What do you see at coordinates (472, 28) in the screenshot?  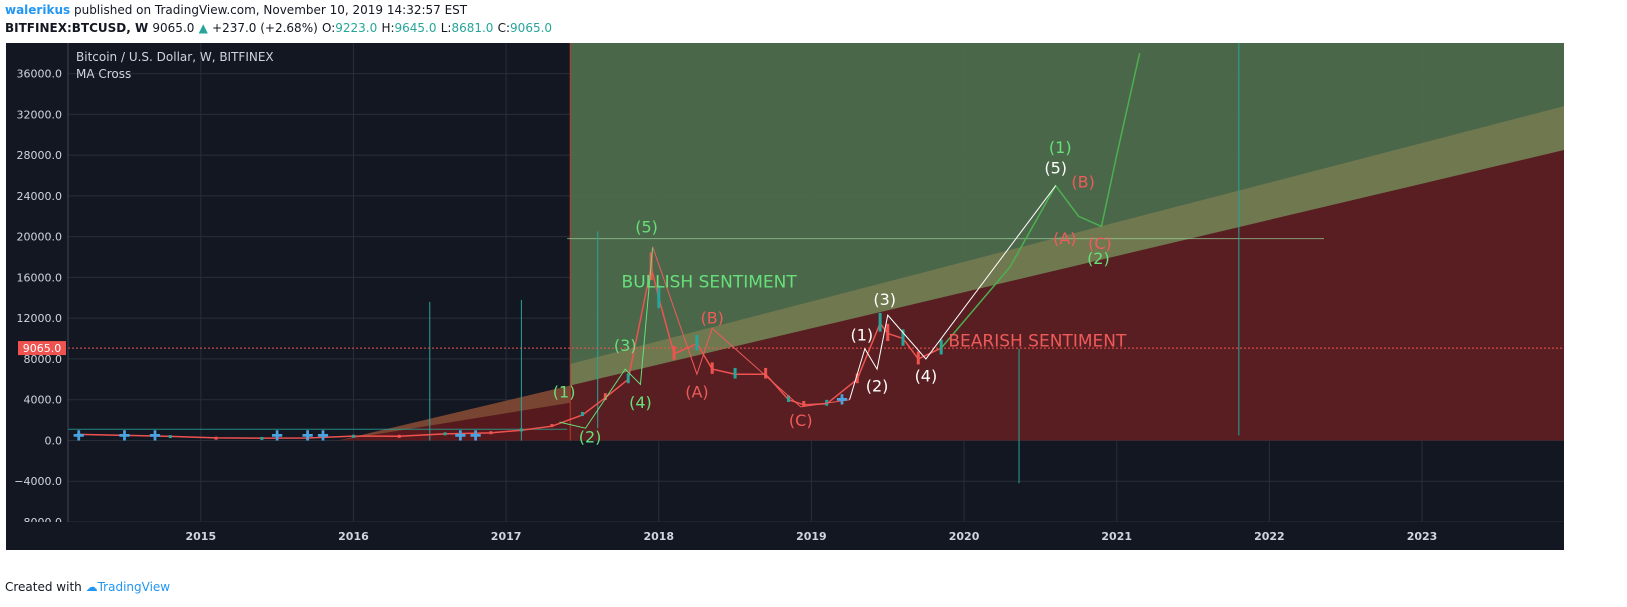 I see `low-value: 8681.0` at bounding box center [472, 28].